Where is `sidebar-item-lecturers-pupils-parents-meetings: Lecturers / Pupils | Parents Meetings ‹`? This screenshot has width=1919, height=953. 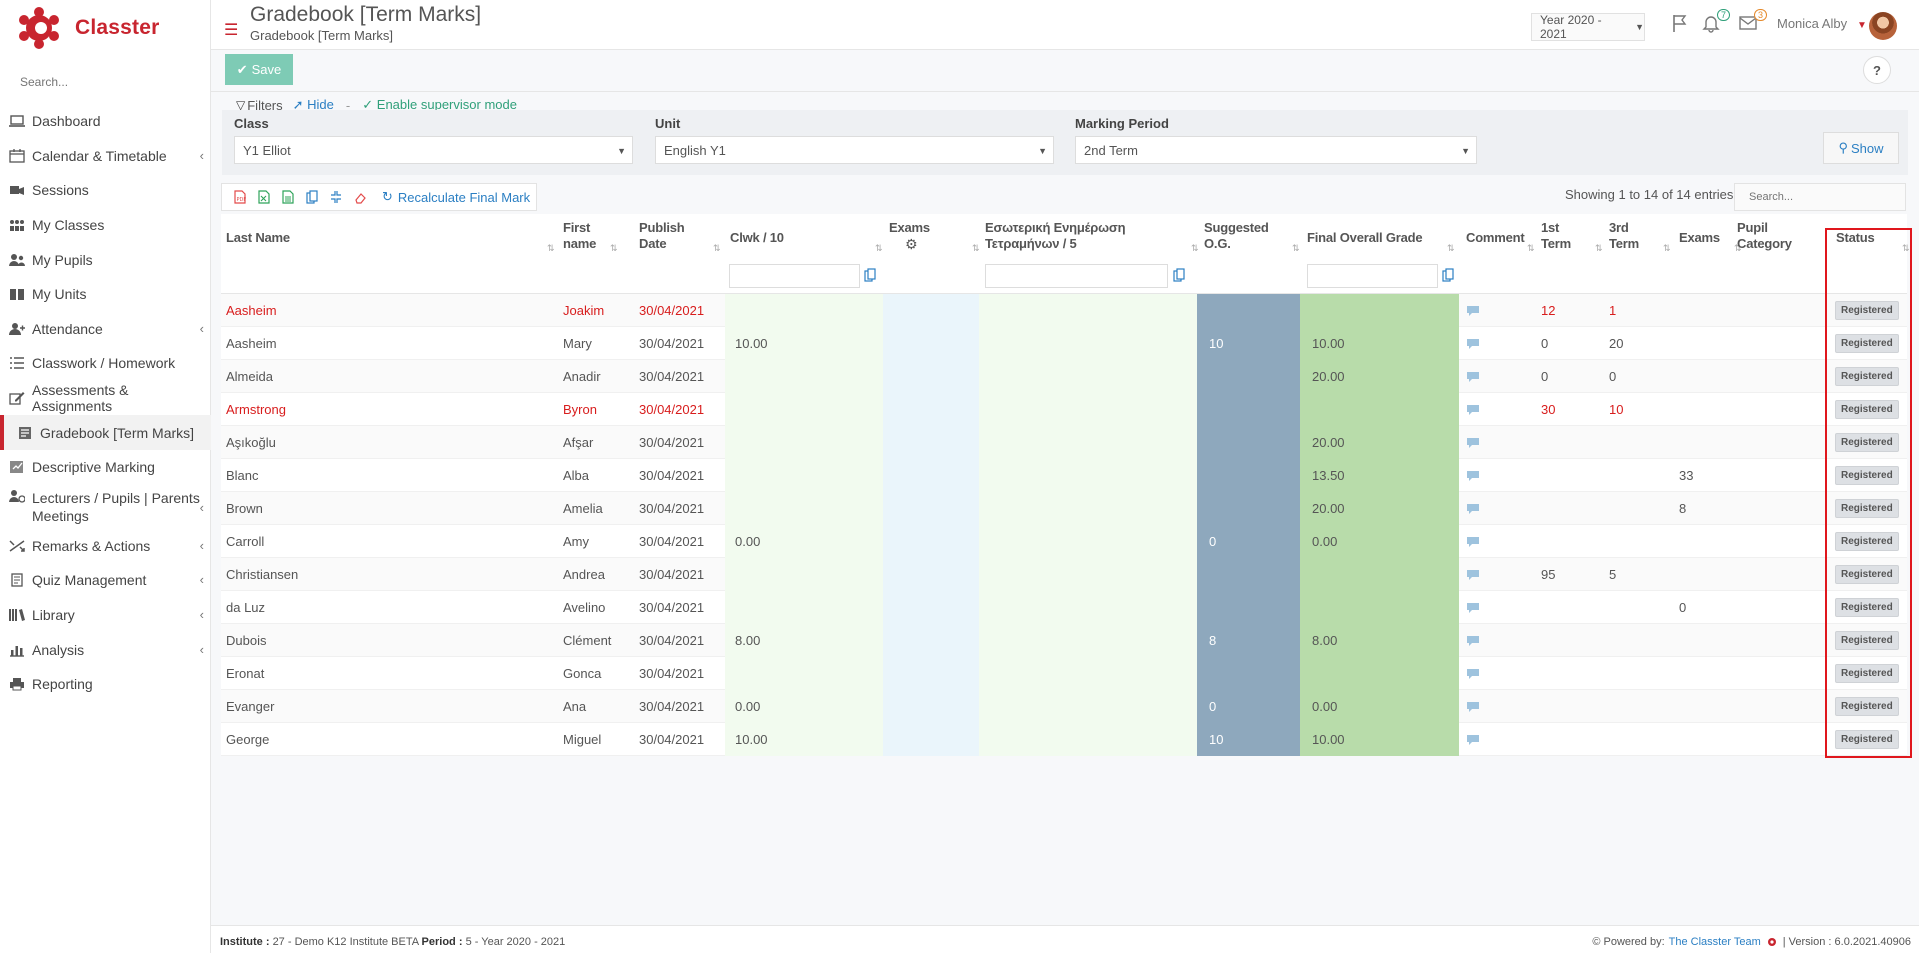
sidebar-item-lecturers-pupils-parents-meetings: Lecturers / Pupils | Parents Meetings ‹ is located at coordinates (105, 507).